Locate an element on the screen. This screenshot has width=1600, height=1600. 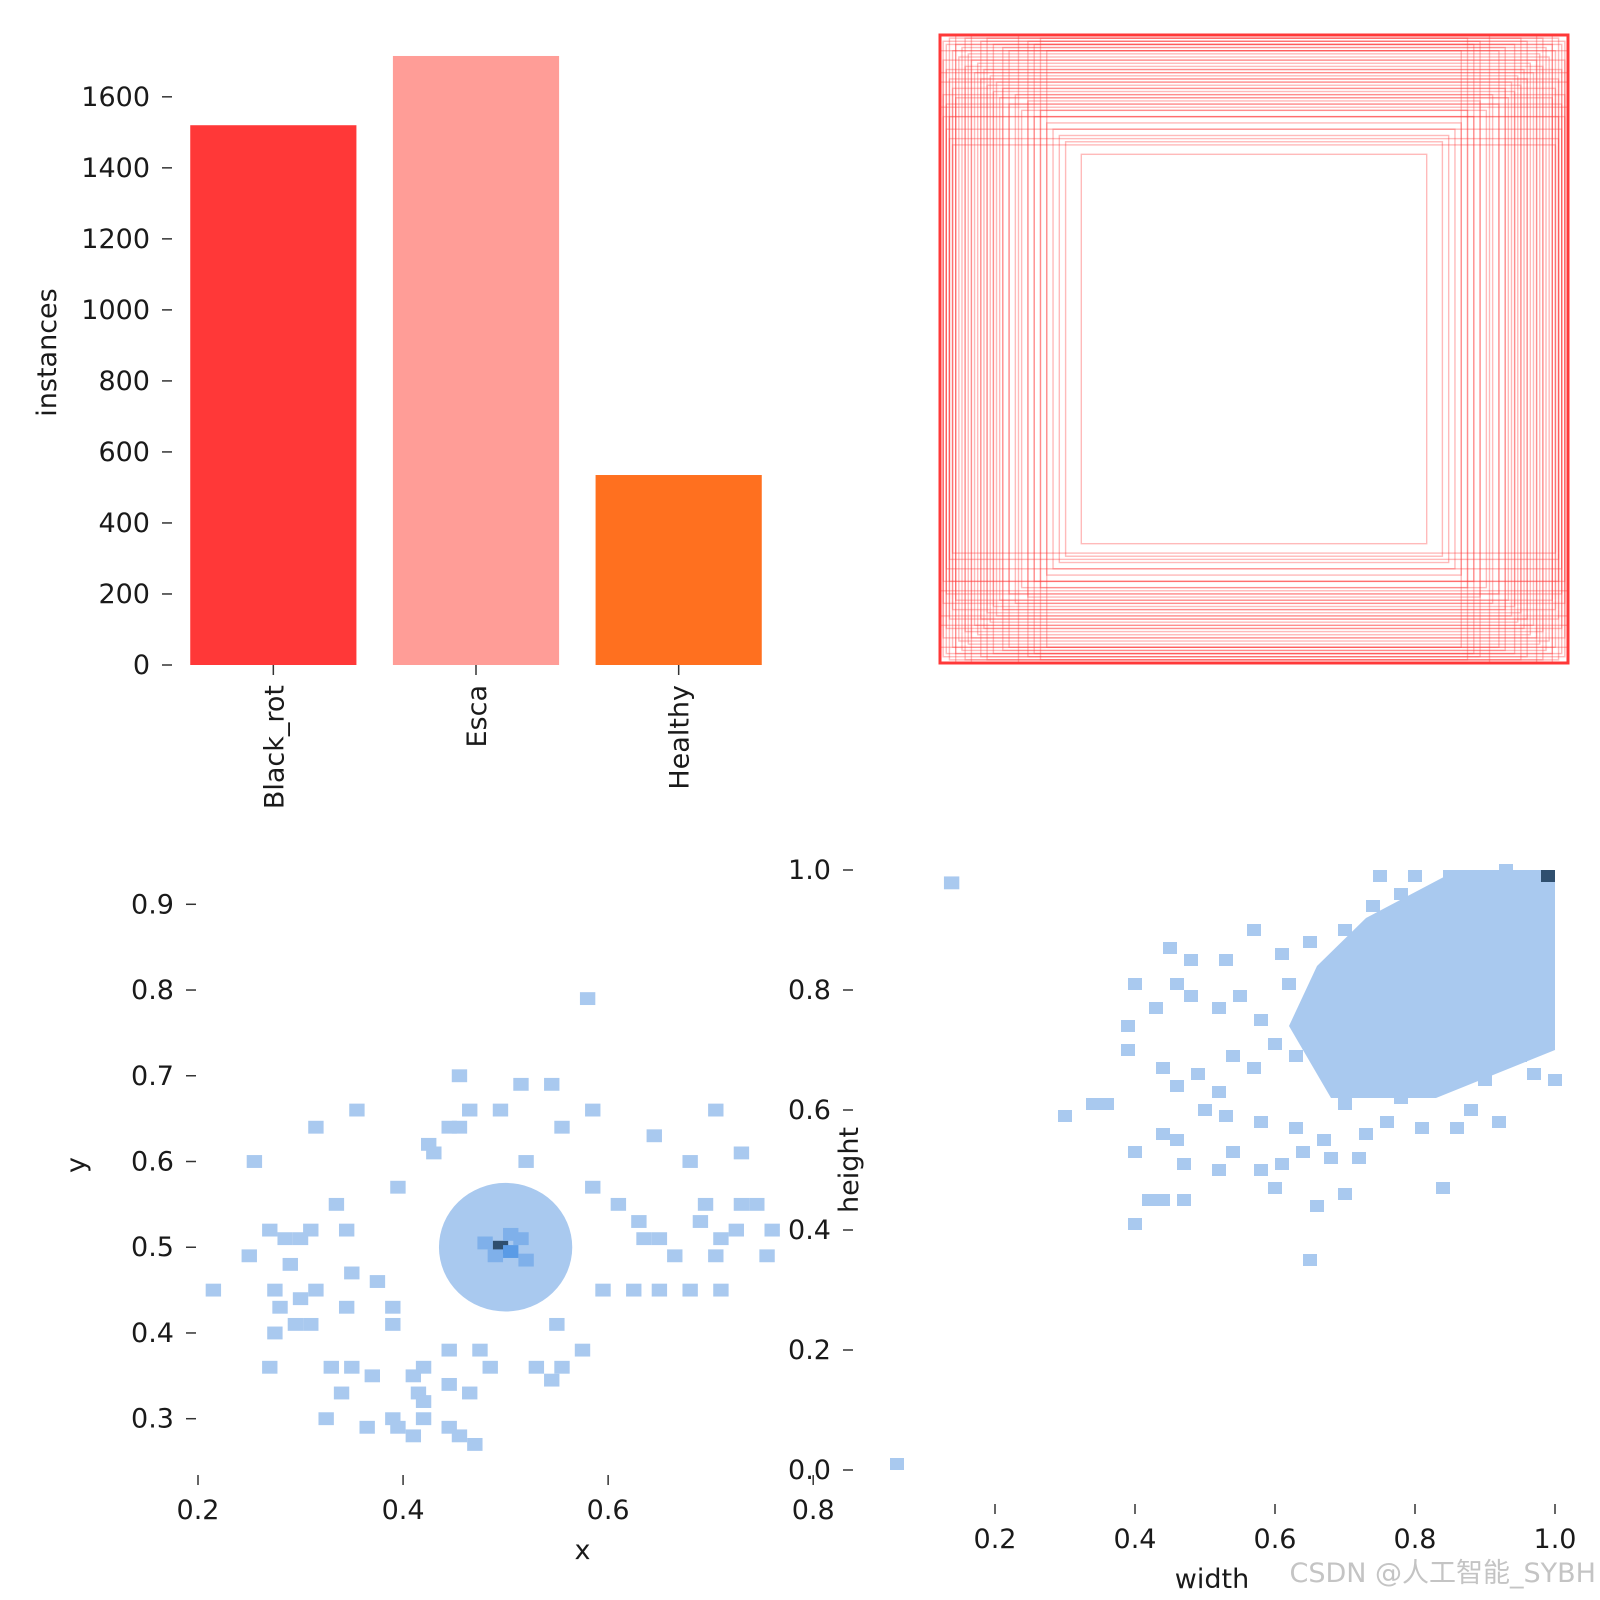
y-tick-label: 0.9 is located at coordinates (152, 904).